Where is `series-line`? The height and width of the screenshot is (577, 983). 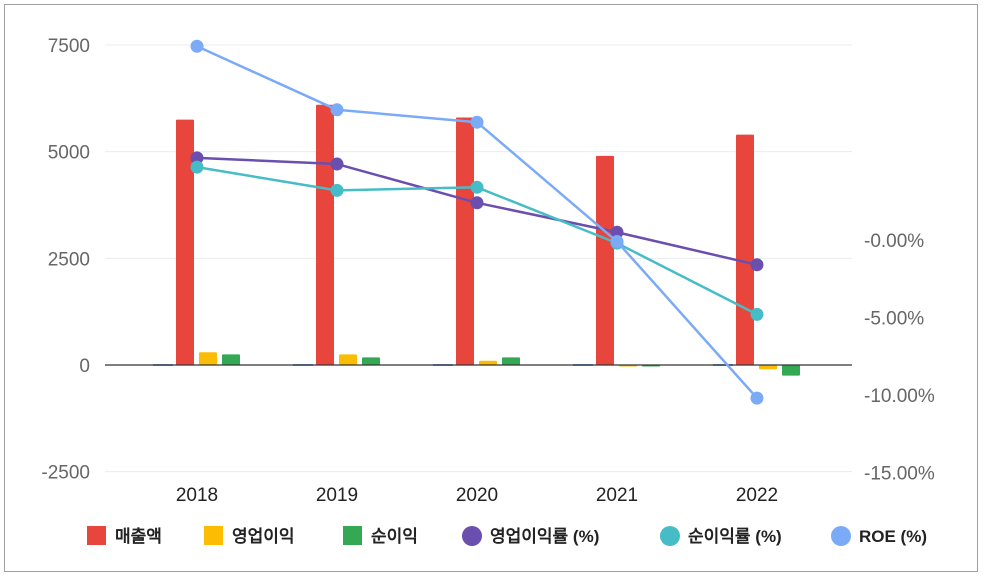
series-line is located at coordinates (477, 211).